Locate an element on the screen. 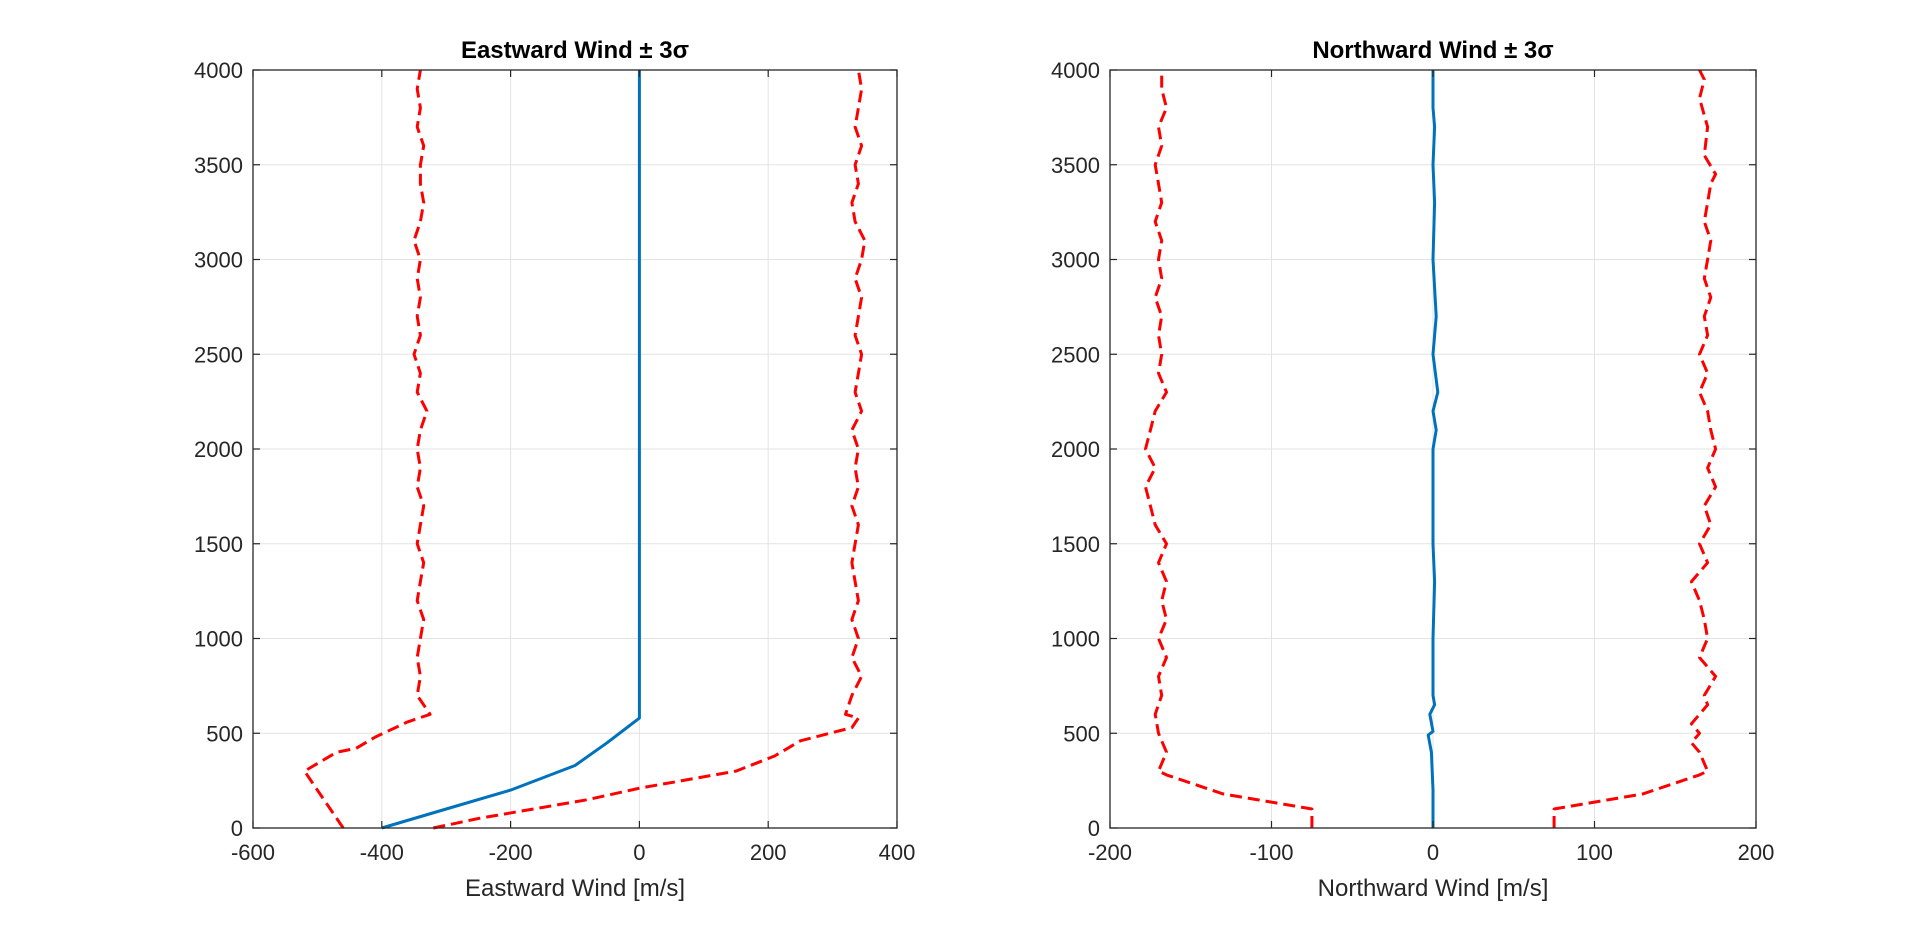 This screenshot has height=926, width=1920. northward-x-tick-label: 200 is located at coordinates (1756, 852).